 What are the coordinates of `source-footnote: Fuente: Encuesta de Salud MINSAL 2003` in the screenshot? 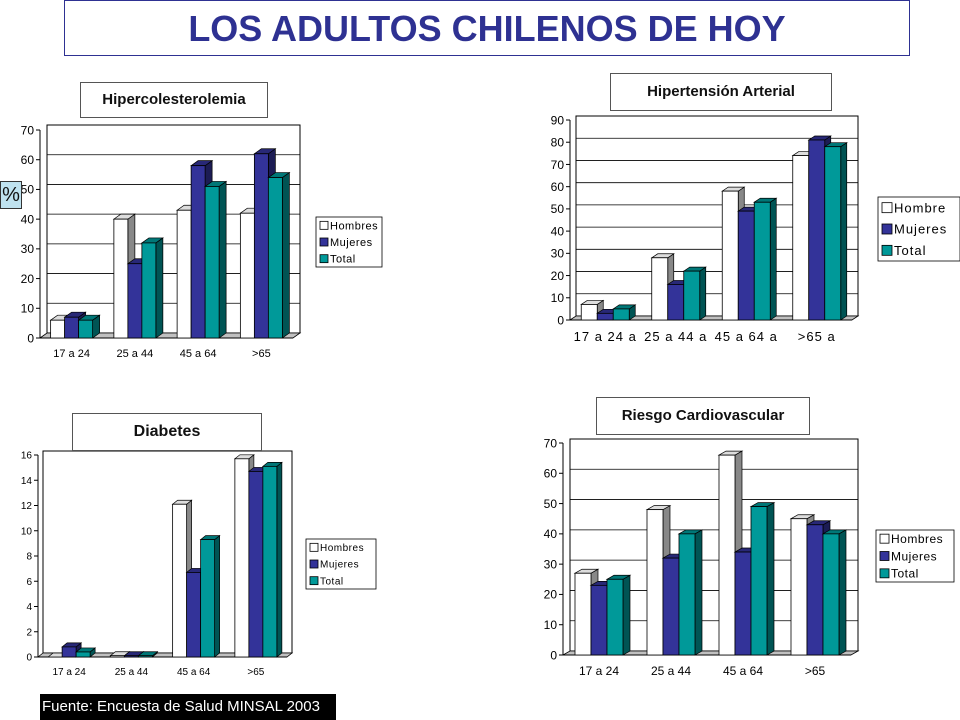 It's located at (188, 707).